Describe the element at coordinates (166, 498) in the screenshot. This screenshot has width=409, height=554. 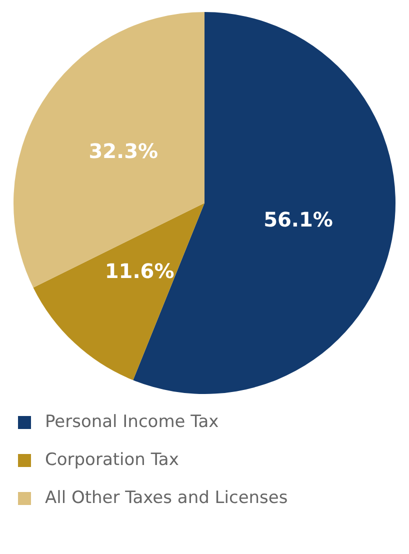
I see `legend-label: All Other Taxes and Licenses` at that location.